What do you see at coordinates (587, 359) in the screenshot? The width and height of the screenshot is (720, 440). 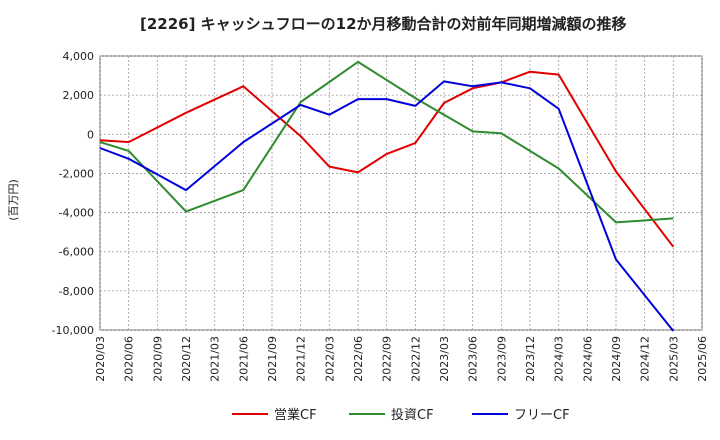 I see `x-tick-label: 2024/06` at bounding box center [587, 359].